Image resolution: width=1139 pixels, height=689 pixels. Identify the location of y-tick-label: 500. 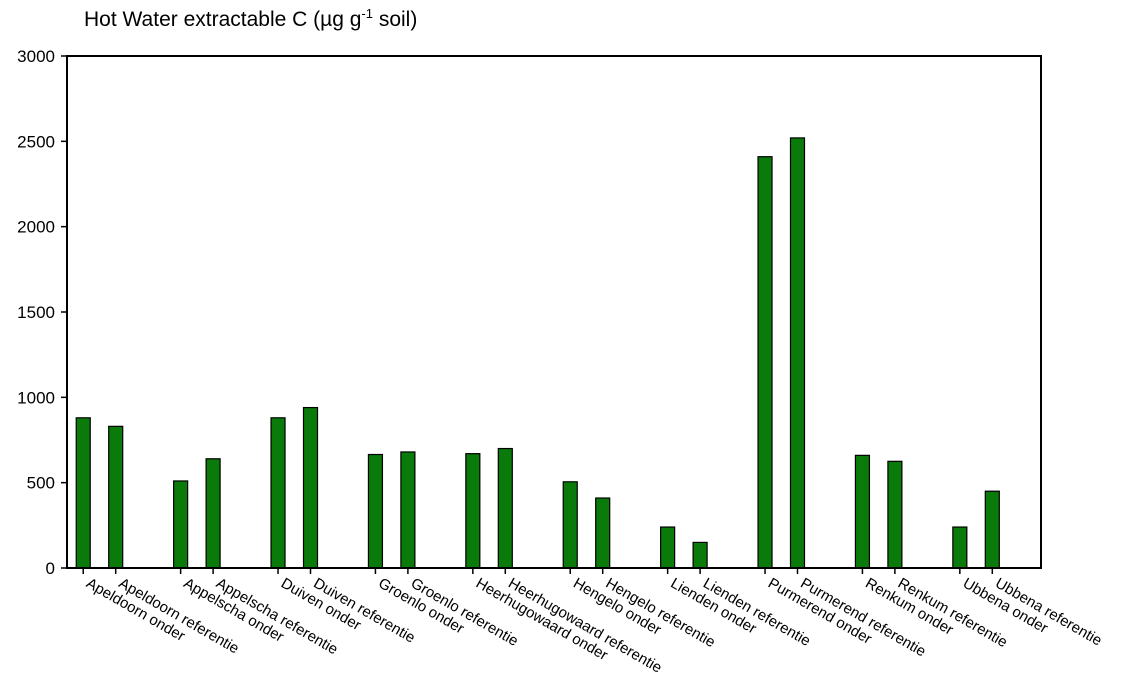
(41, 483).